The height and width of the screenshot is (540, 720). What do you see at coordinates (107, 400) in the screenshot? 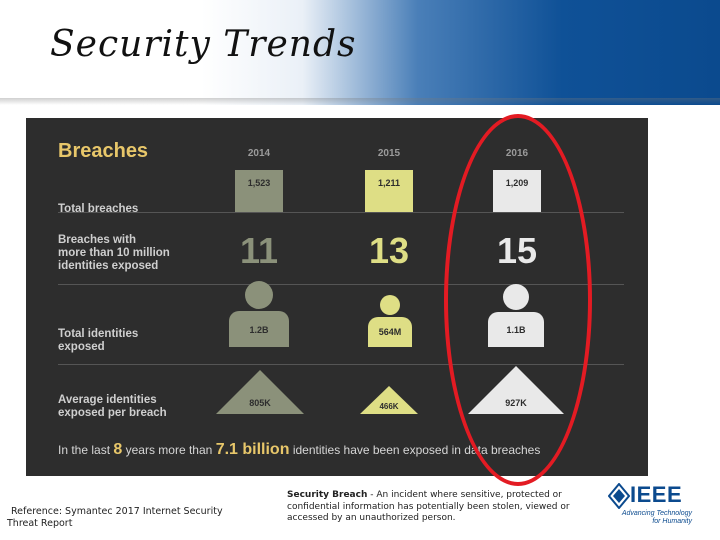
I see `label-line: Average identities` at bounding box center [107, 400].